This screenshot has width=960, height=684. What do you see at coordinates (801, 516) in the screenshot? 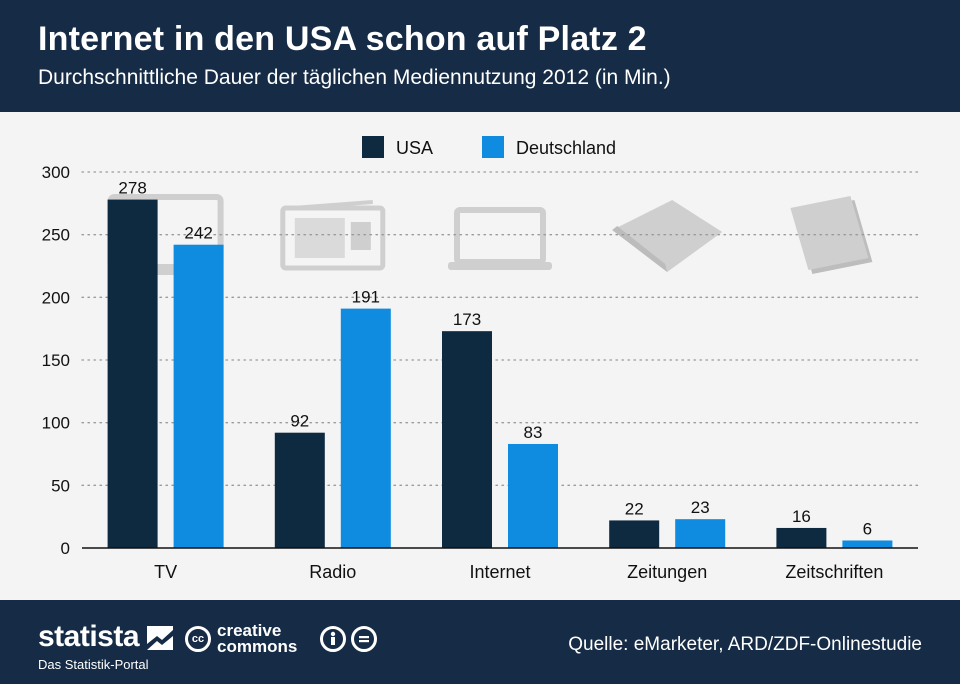
I see `data-label: 16` at bounding box center [801, 516].